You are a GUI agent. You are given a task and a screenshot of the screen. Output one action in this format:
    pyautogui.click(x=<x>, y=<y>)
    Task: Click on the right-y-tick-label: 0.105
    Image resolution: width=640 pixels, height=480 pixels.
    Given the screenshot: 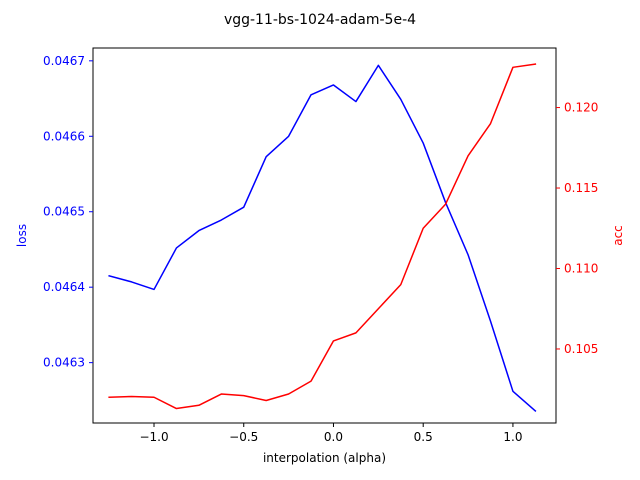 What is the action you would take?
    pyautogui.click(x=581, y=349)
    